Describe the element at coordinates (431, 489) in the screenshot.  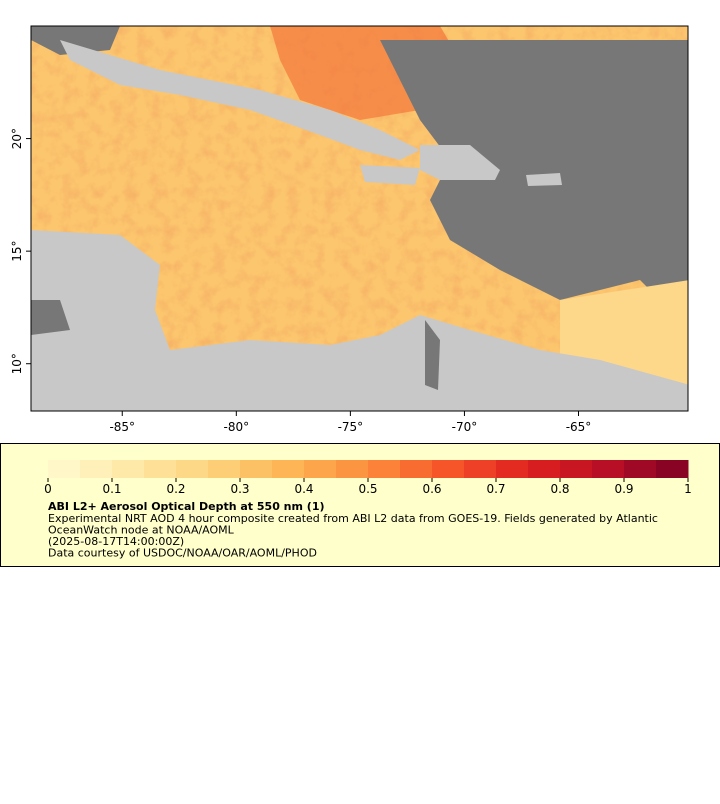
I see `colorbar-tick-label: 0.6` at that location.